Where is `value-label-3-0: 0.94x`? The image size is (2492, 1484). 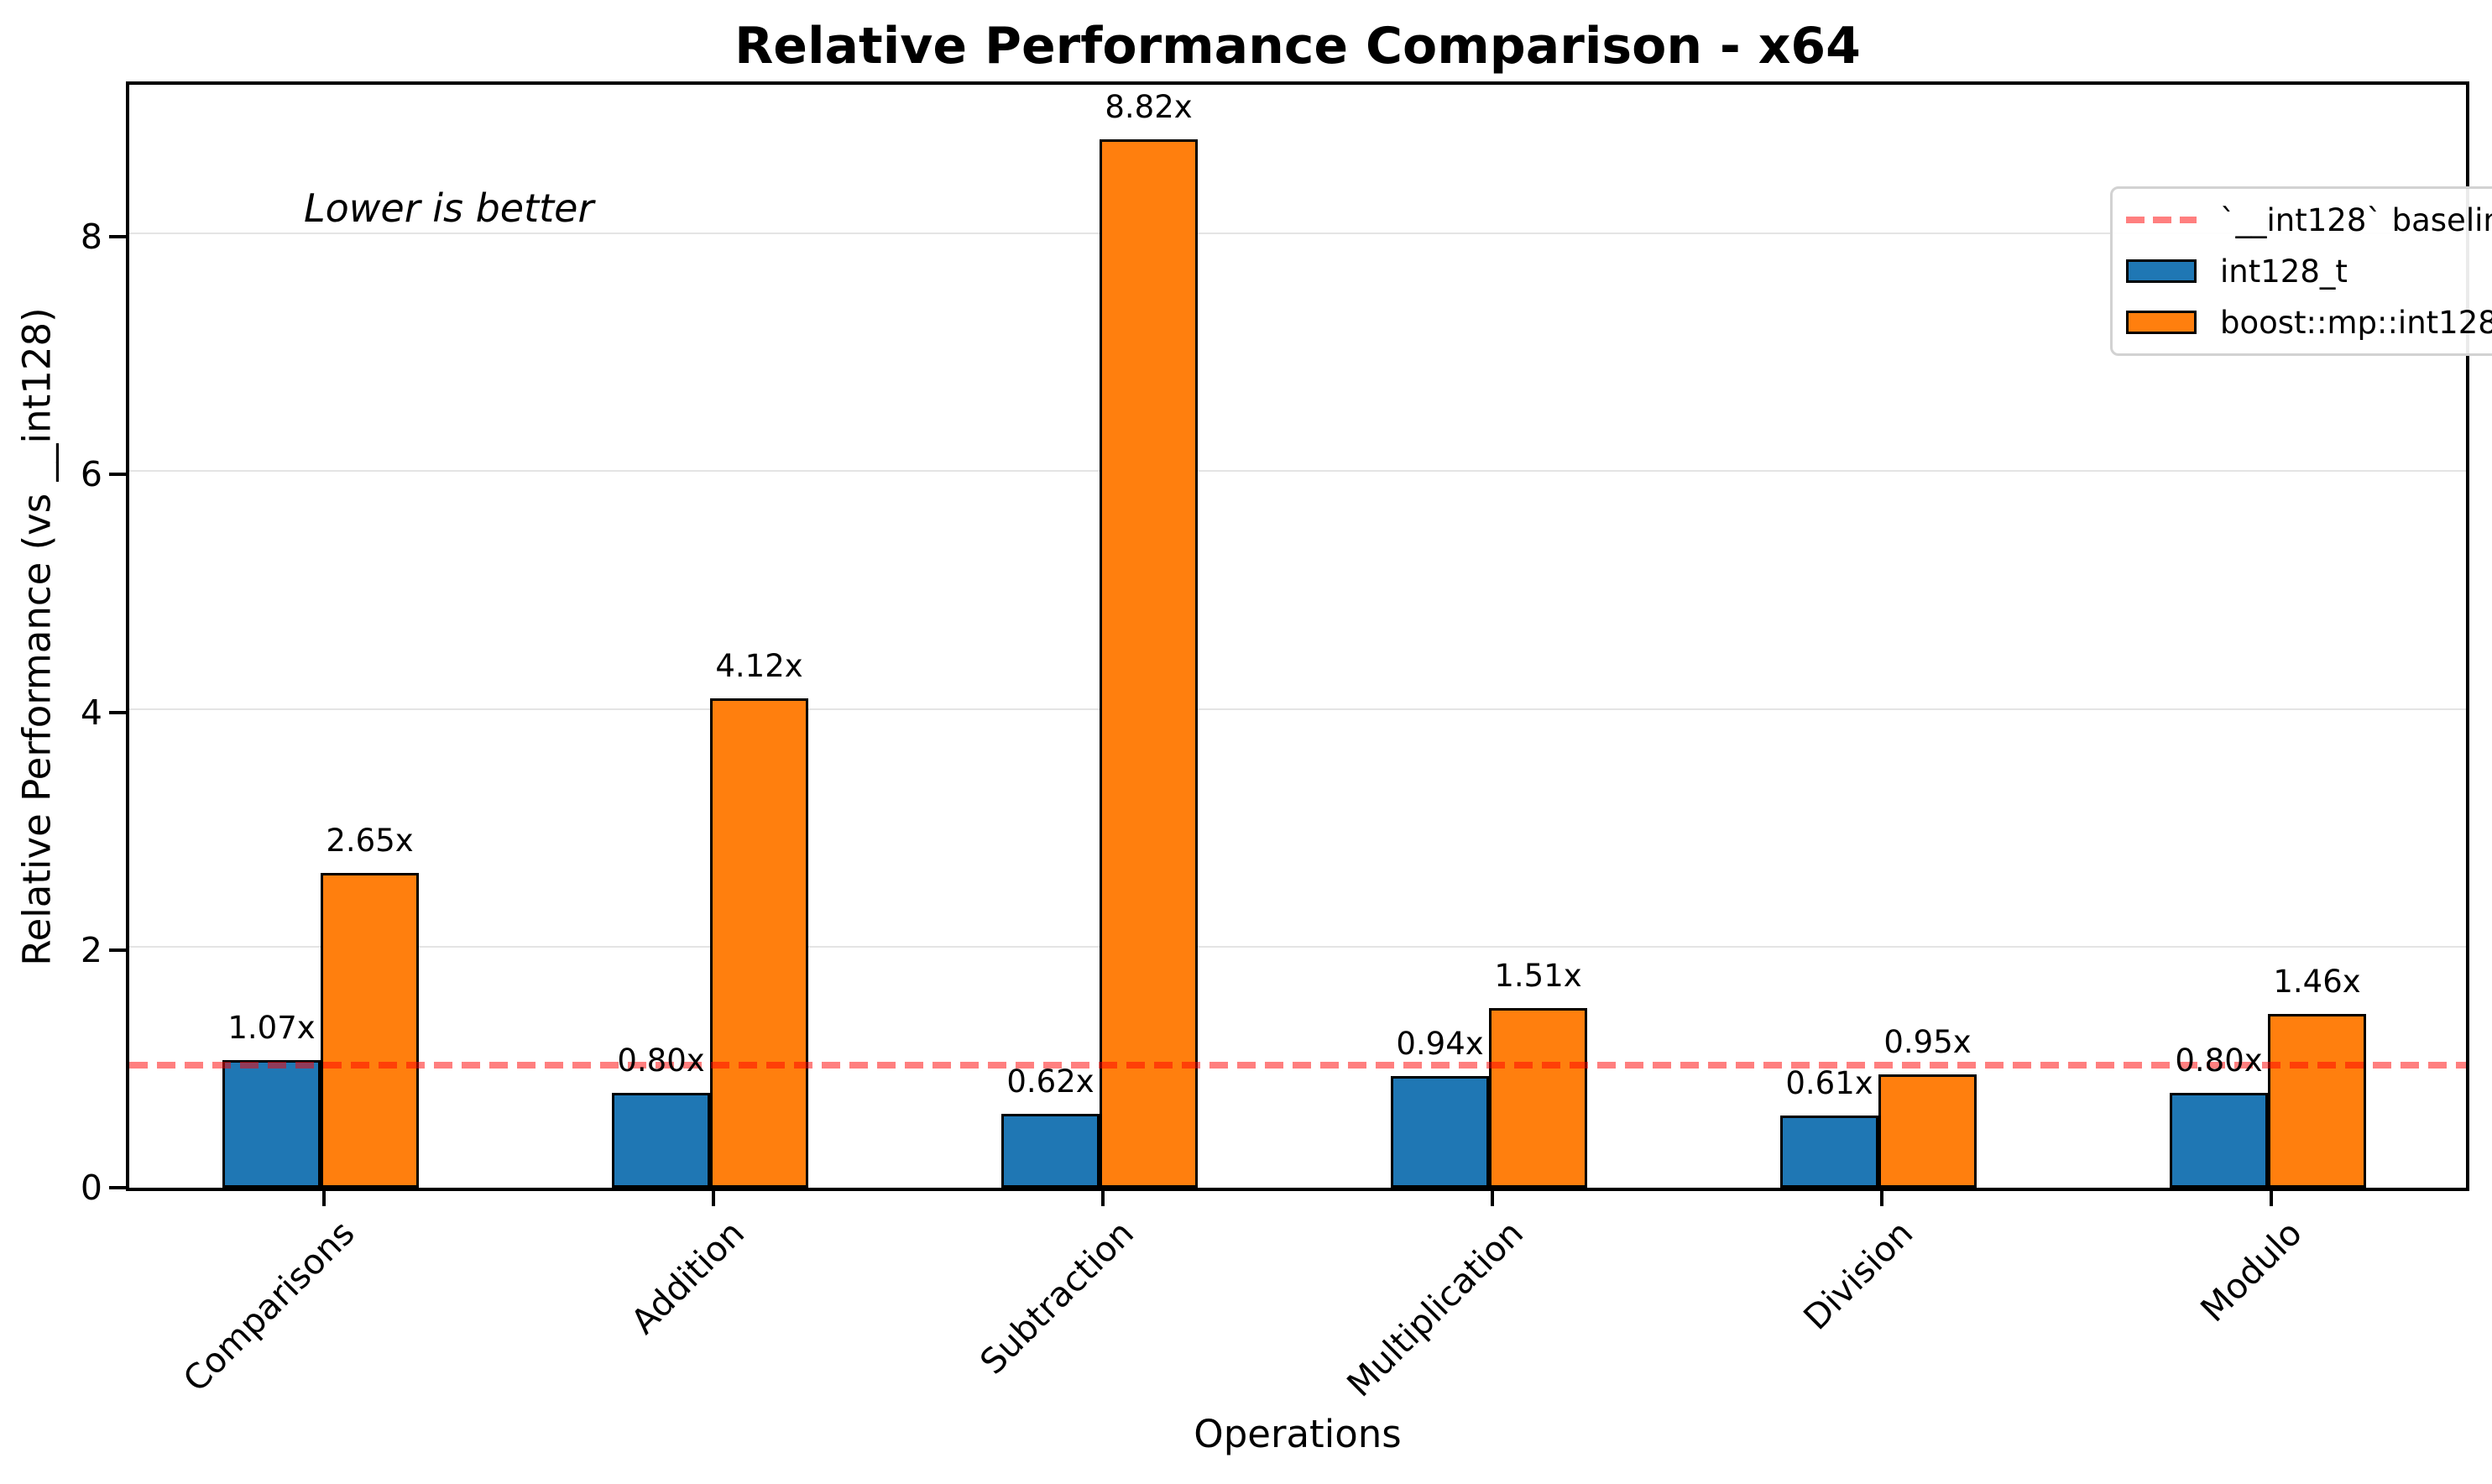
value-label-3-0: 0.94x is located at coordinates (1440, 1043).